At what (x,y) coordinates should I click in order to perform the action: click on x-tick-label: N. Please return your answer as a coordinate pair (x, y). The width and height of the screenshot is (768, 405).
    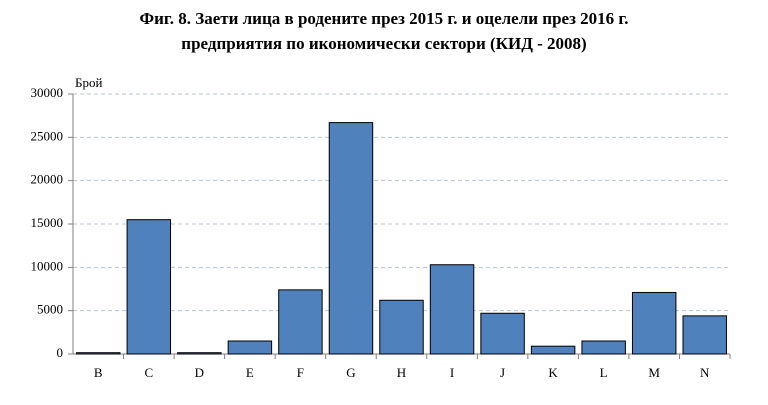
    Looking at the image, I should click on (705, 372).